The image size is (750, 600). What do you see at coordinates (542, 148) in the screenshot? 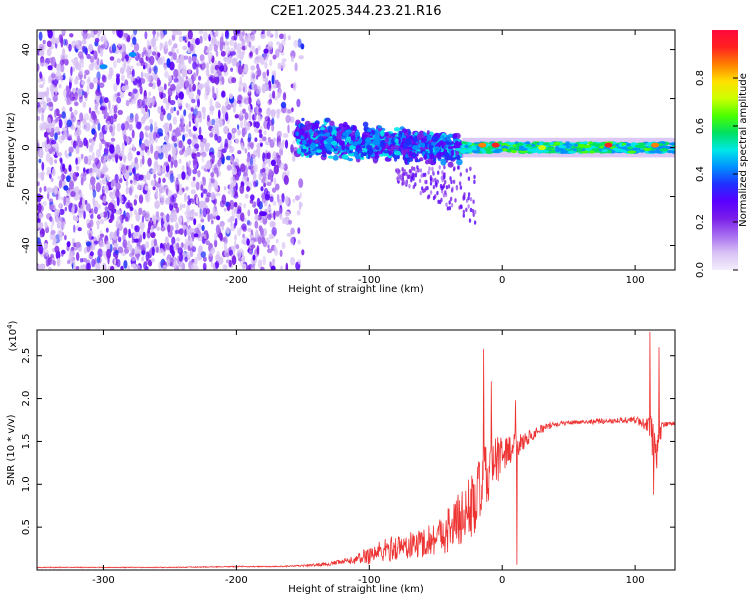
I see `heatmap-hotspot` at bounding box center [542, 148].